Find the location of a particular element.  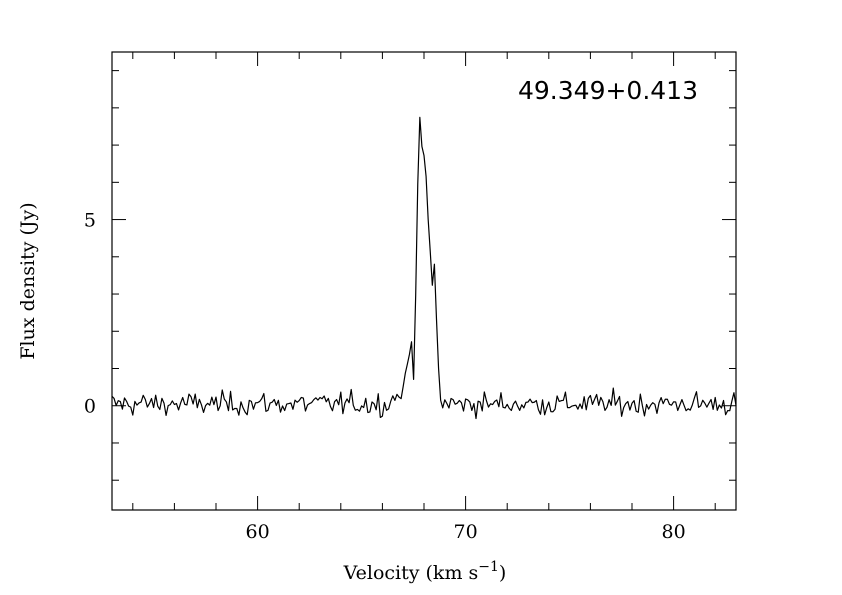

x-axis-label-superscript: −1 is located at coordinates (488, 567).